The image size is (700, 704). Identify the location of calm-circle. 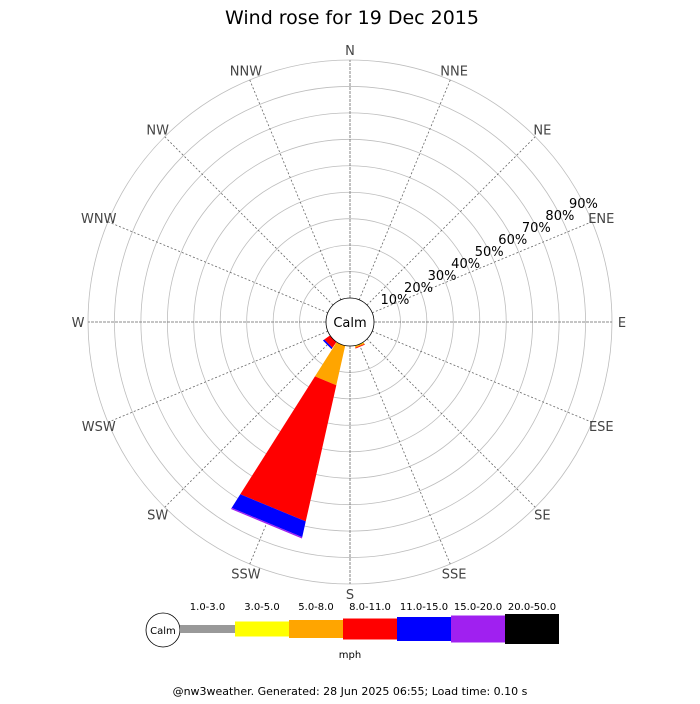
(350, 322).